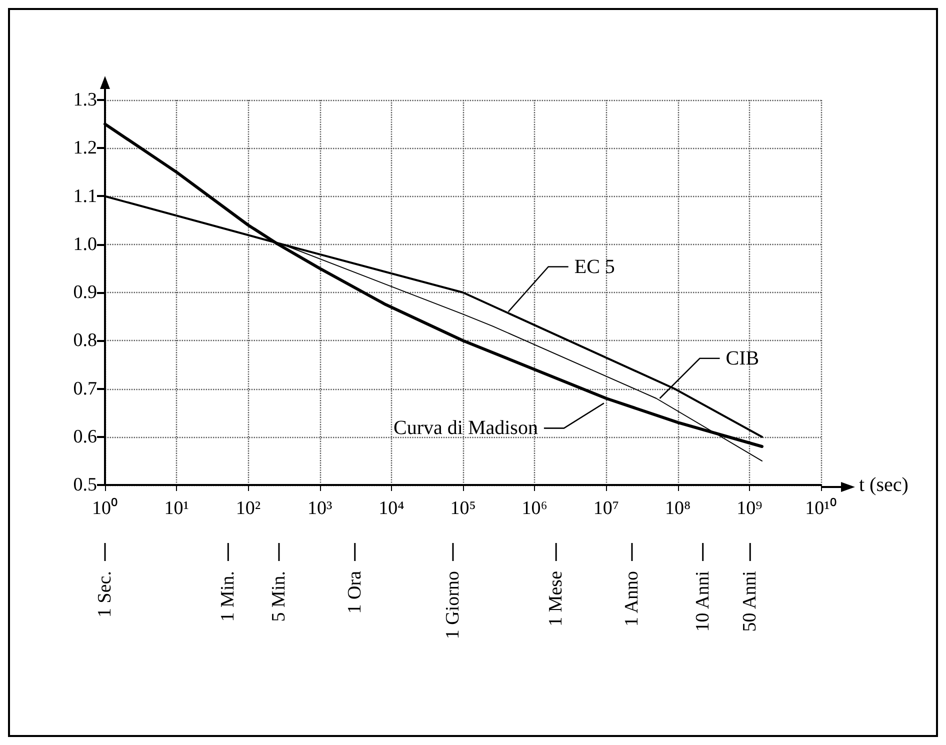 The height and width of the screenshot is (745, 946). I want to click on y-tick-label: 1.2, so click(85, 148).